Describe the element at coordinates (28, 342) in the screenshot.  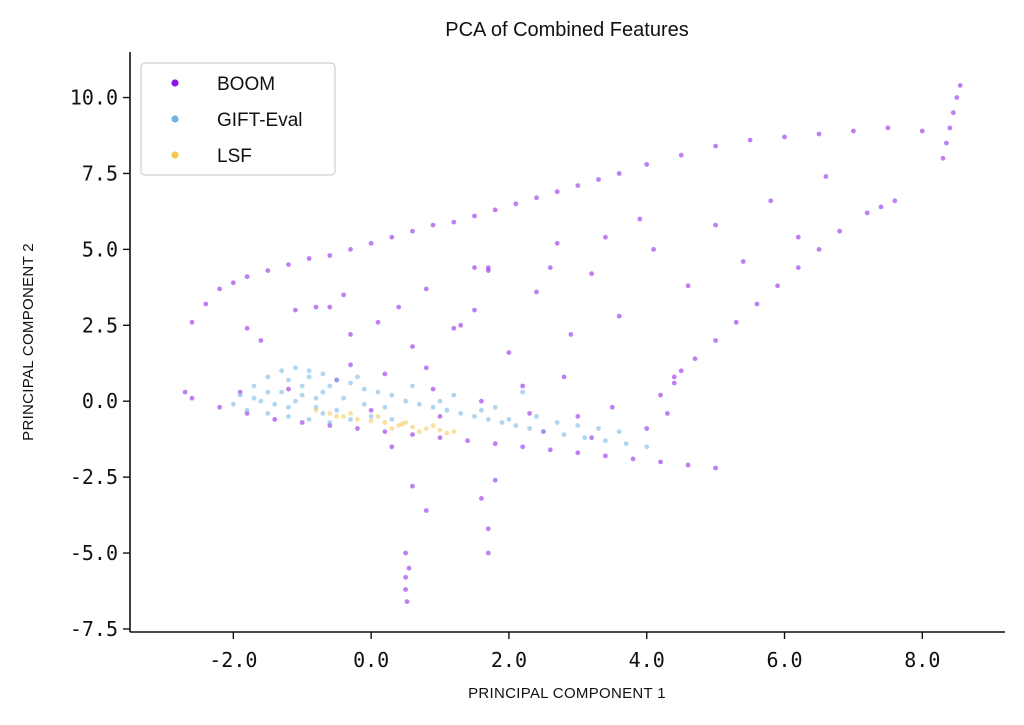
I see `y-axis-label: PRINCIPAL COMPONENT 2` at that location.